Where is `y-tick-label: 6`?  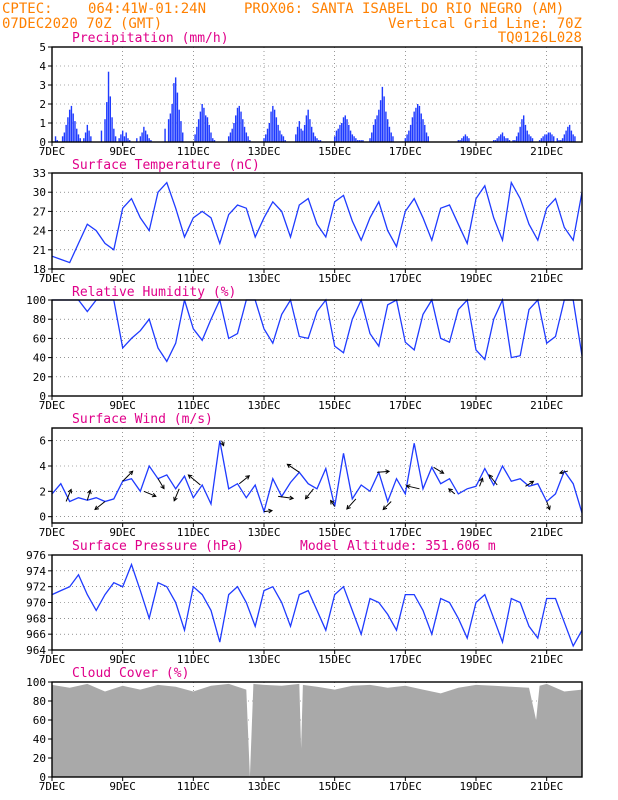 y-tick-label: 6 is located at coordinates (42, 441).